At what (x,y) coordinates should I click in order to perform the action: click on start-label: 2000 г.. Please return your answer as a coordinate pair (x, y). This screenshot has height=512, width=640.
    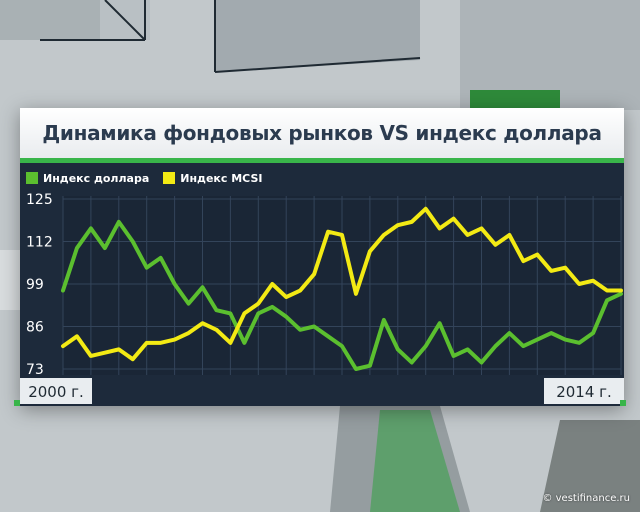
    Looking at the image, I should click on (56, 392).